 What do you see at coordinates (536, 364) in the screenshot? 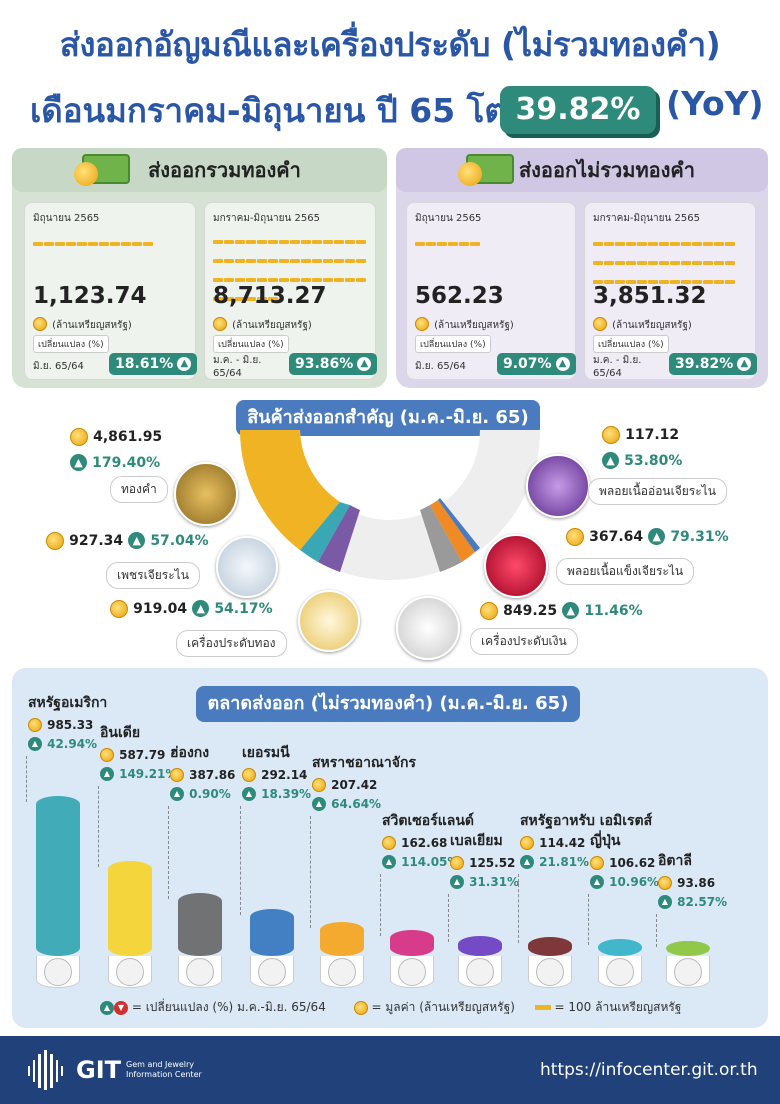
I see `change-badge: 9.07% ▲` at bounding box center [536, 364].